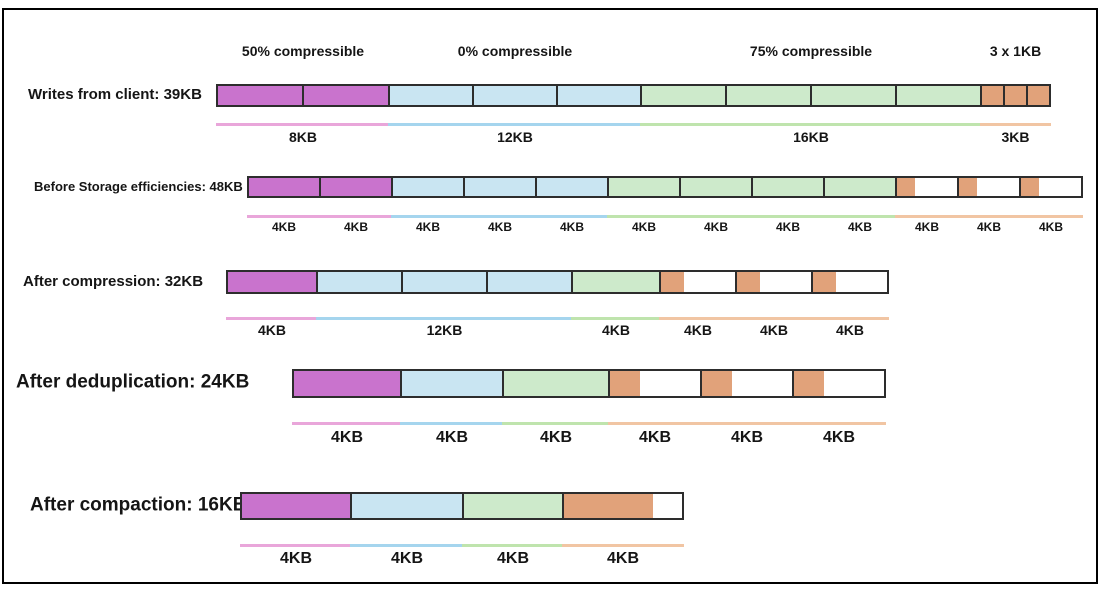  Describe the element at coordinates (303, 51) in the screenshot. I see `column-header: 50% compressible` at that location.